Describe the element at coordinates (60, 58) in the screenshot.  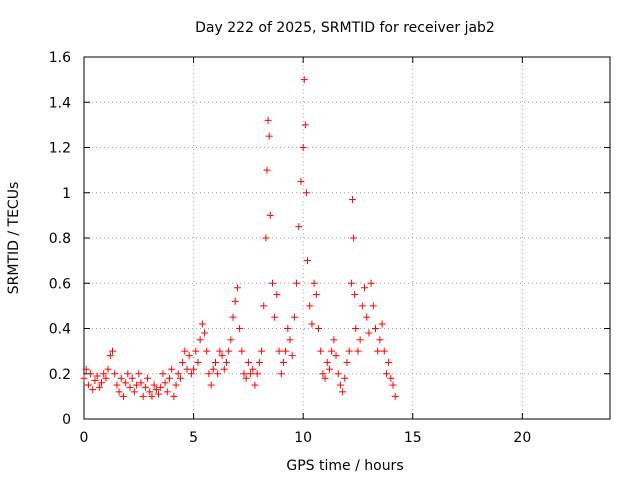
I see `y-tick-label: 1.6` at that location.